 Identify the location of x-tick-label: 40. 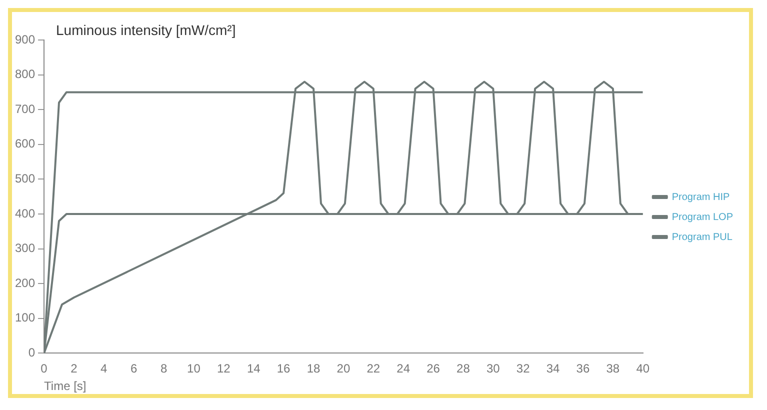
(643, 369).